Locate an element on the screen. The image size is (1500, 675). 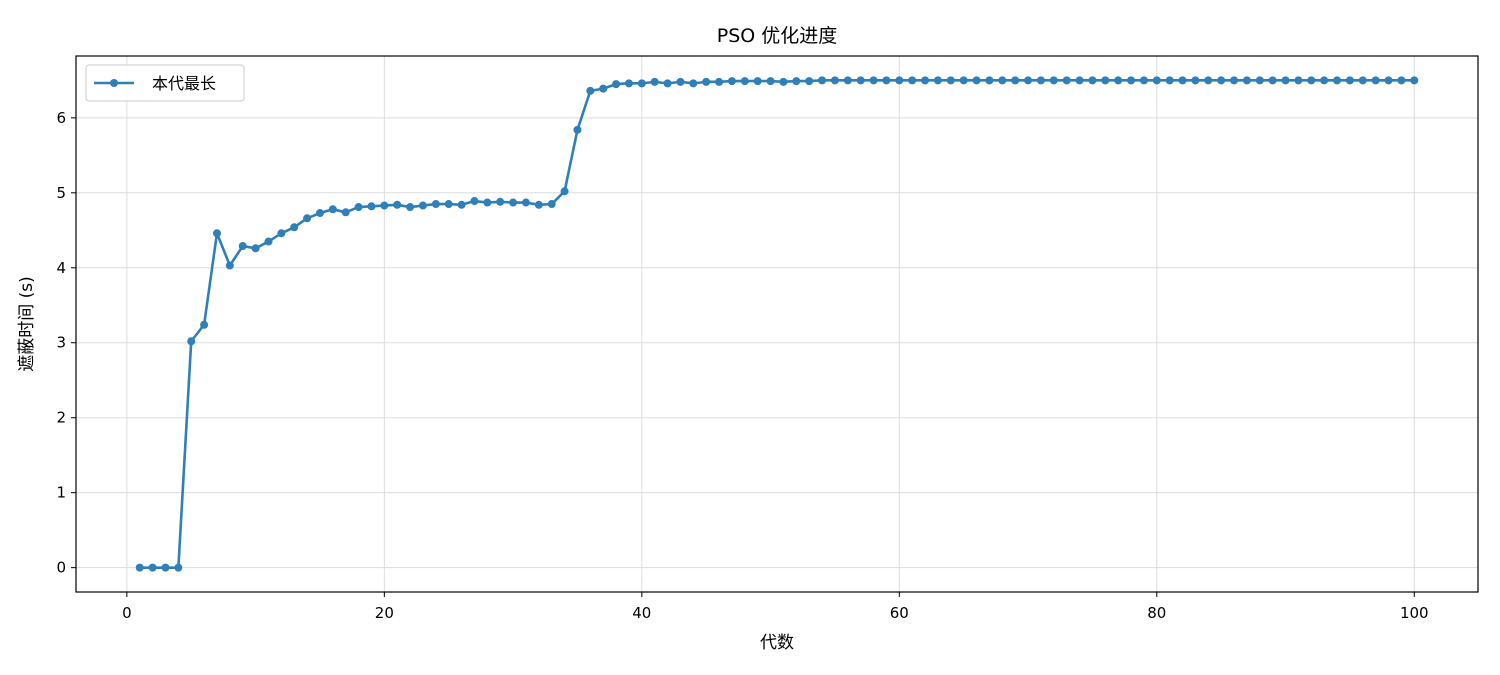
y-tick-label: 1 is located at coordinates (61, 493).